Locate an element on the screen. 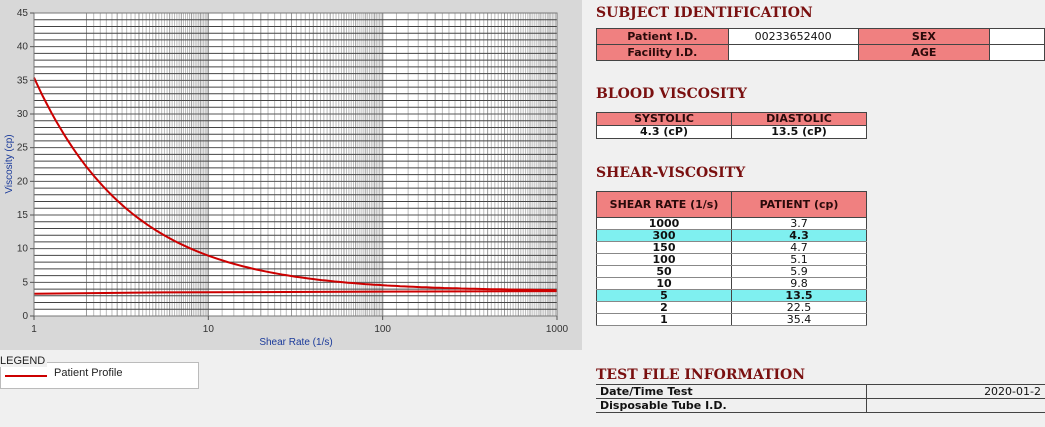  x-tick-label: 10 is located at coordinates (209, 329).